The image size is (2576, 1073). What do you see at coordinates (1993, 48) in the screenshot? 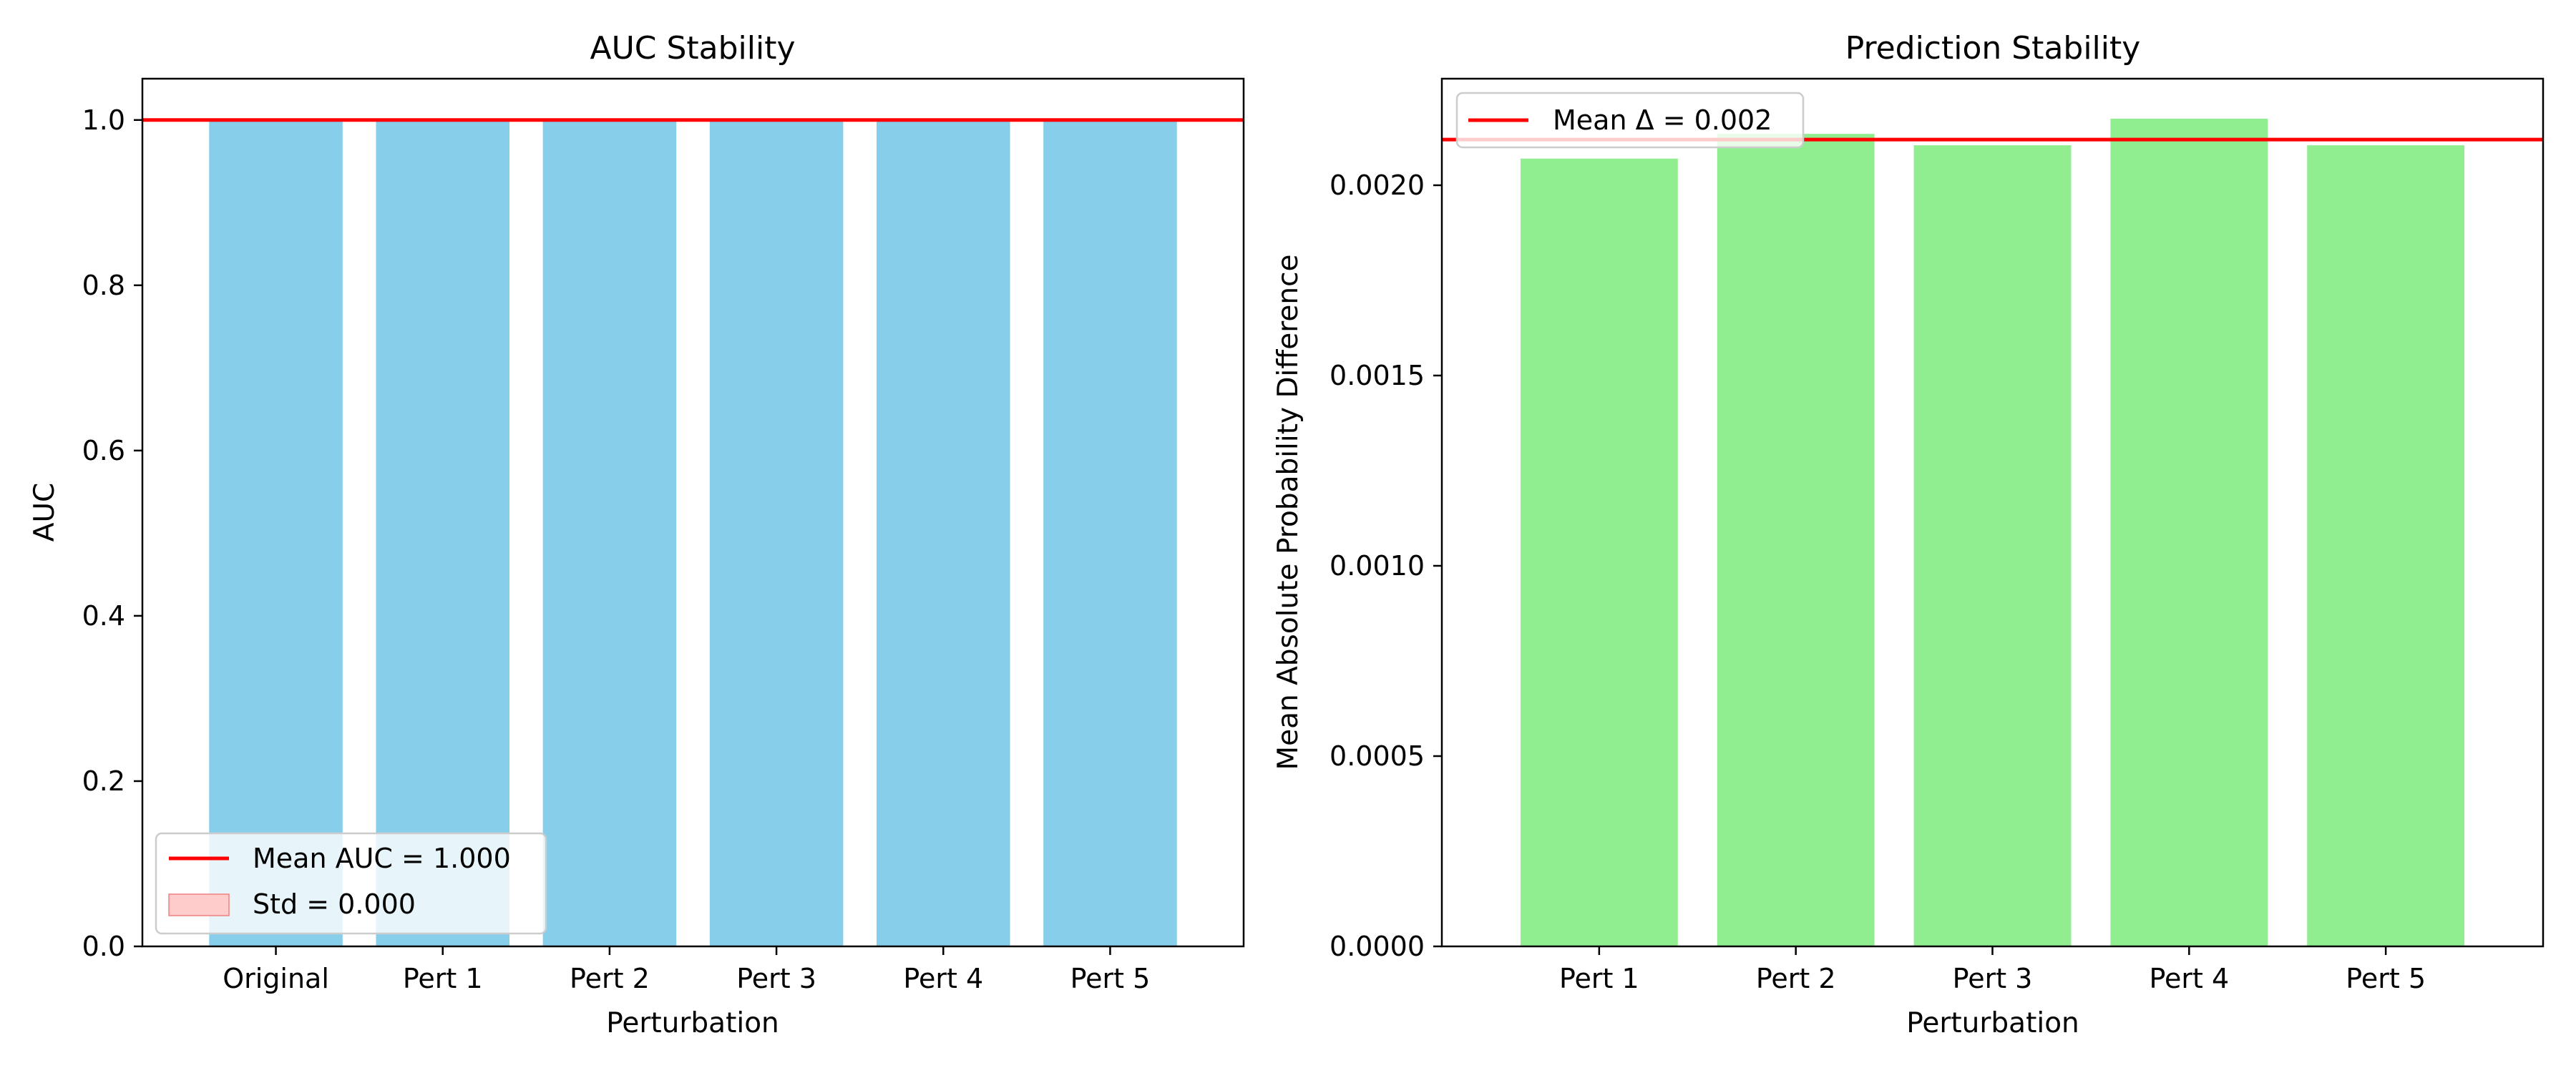
I see `chart-title: Prediction Stability` at bounding box center [1993, 48].